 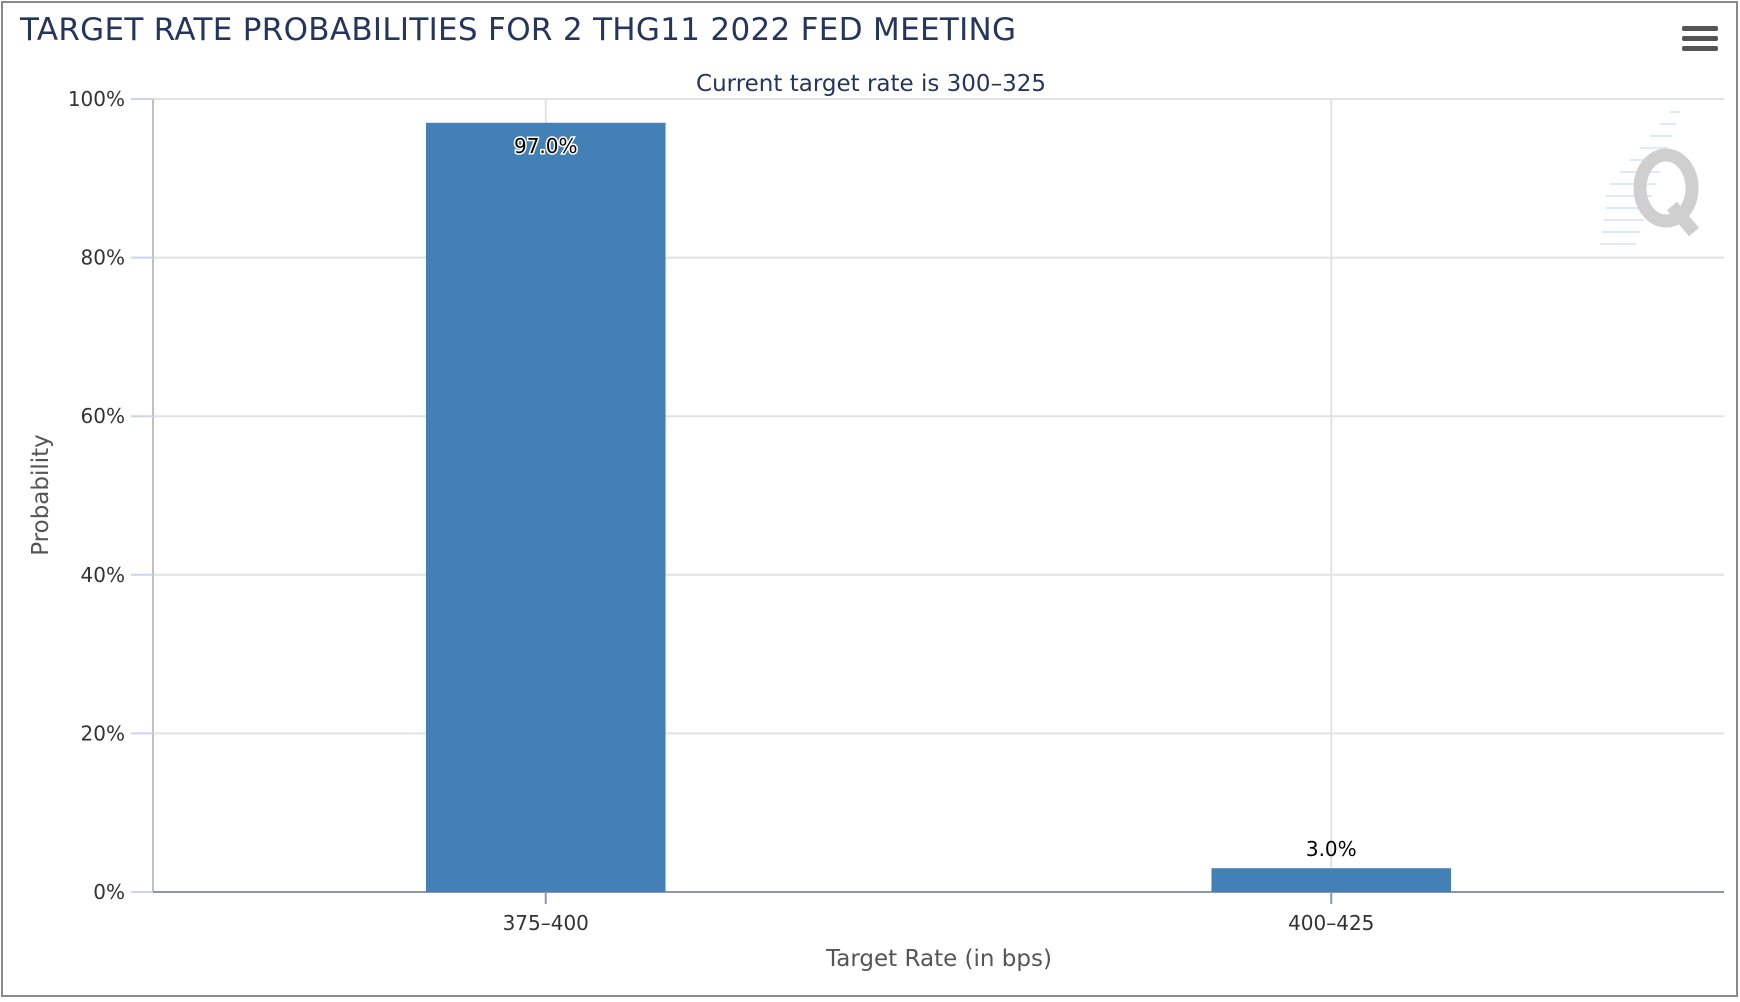 What do you see at coordinates (103, 575) in the screenshot?
I see `y-tick-label: 40%` at bounding box center [103, 575].